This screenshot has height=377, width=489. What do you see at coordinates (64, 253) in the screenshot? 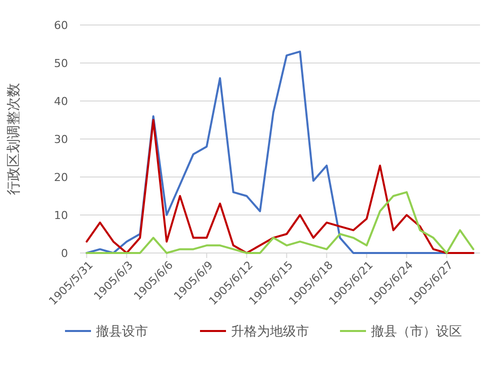
I see `y-tick-label: 0` at bounding box center [64, 253].